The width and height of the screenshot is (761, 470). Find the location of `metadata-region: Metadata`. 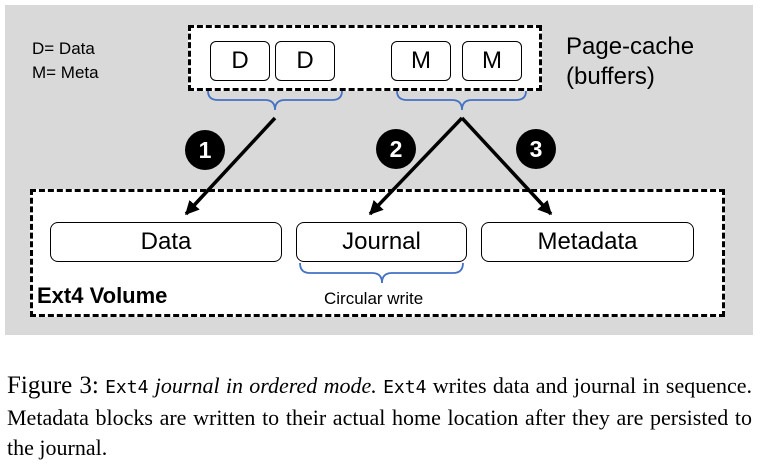

metadata-region: Metadata is located at coordinates (587, 242).